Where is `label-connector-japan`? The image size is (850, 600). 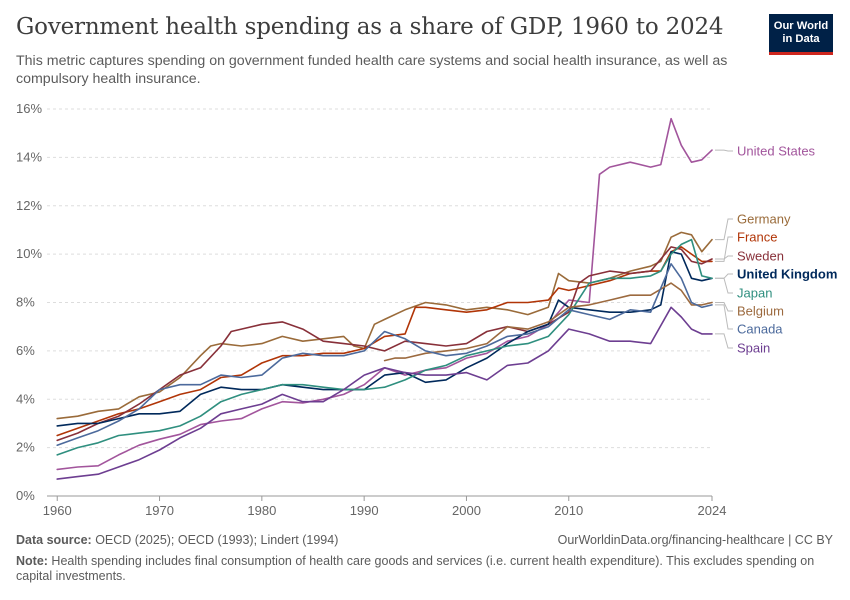
label-connector-japan is located at coordinates (724, 285).